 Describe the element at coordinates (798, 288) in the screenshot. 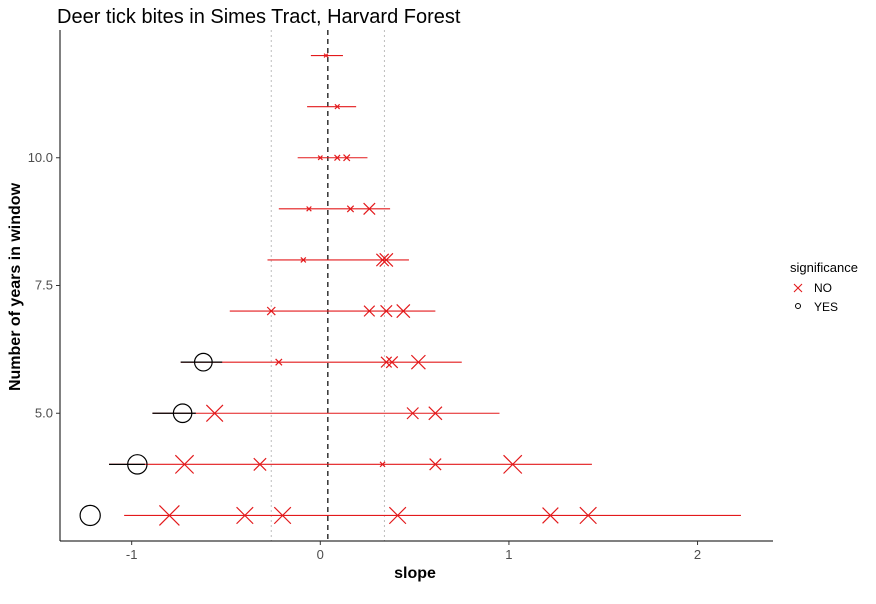

I see `legend-cross-symbol` at that location.